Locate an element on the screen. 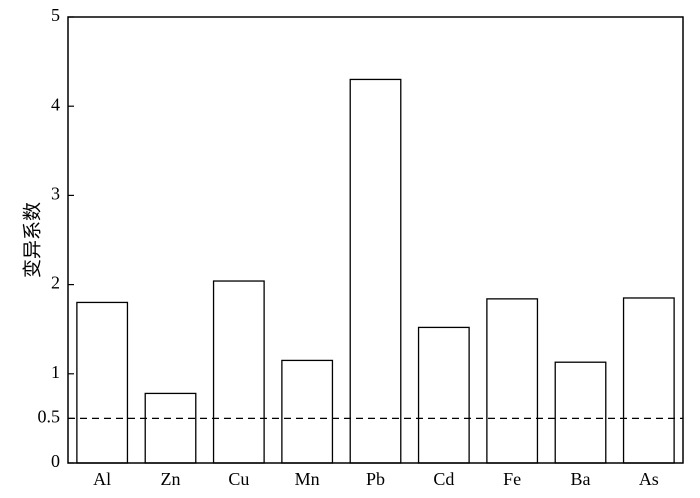  y-tick-label: 2 is located at coordinates (55, 283).